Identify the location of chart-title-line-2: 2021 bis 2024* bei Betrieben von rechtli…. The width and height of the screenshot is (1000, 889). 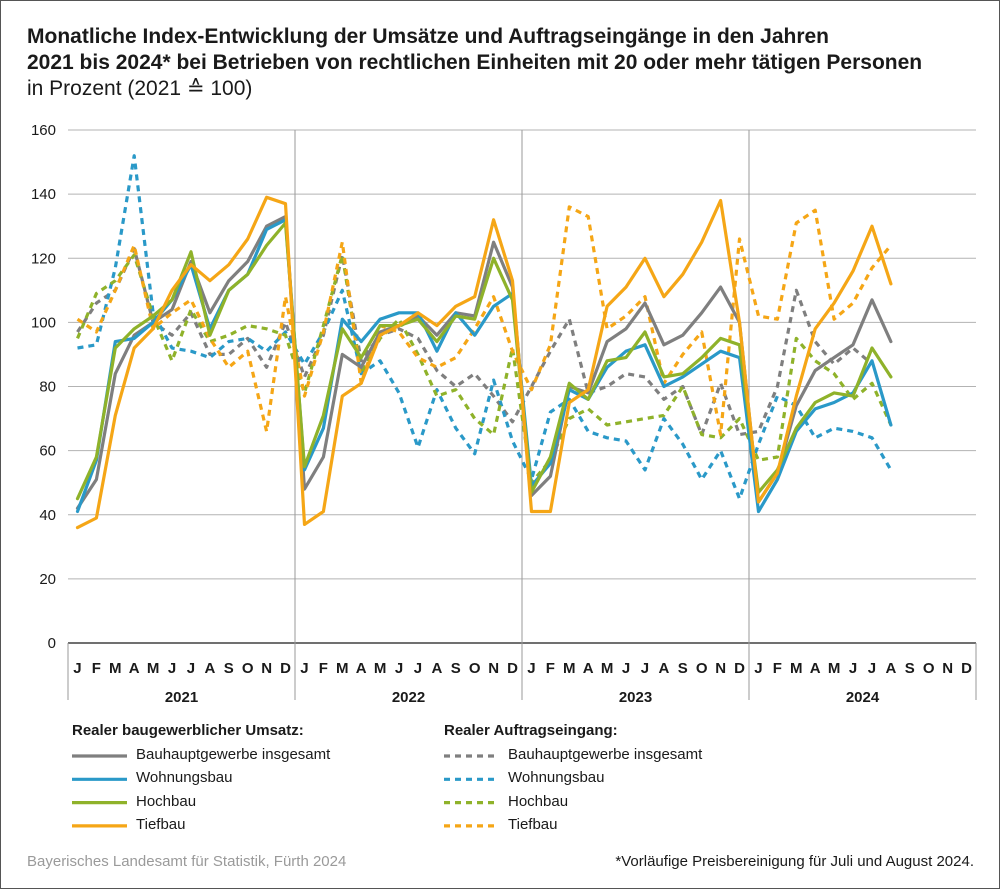
(475, 62).